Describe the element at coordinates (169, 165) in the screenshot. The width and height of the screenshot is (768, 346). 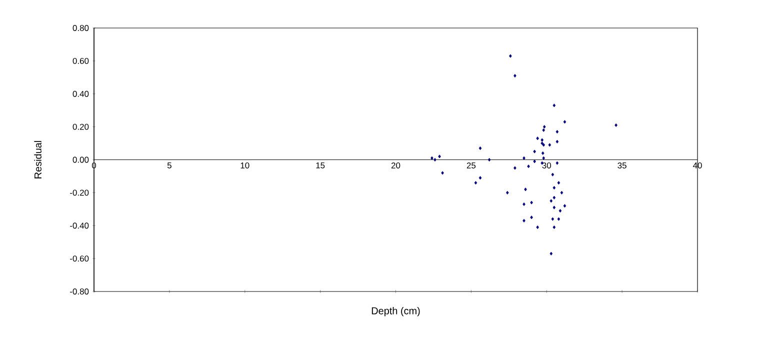
I see `x-tick-label: 5` at that location.